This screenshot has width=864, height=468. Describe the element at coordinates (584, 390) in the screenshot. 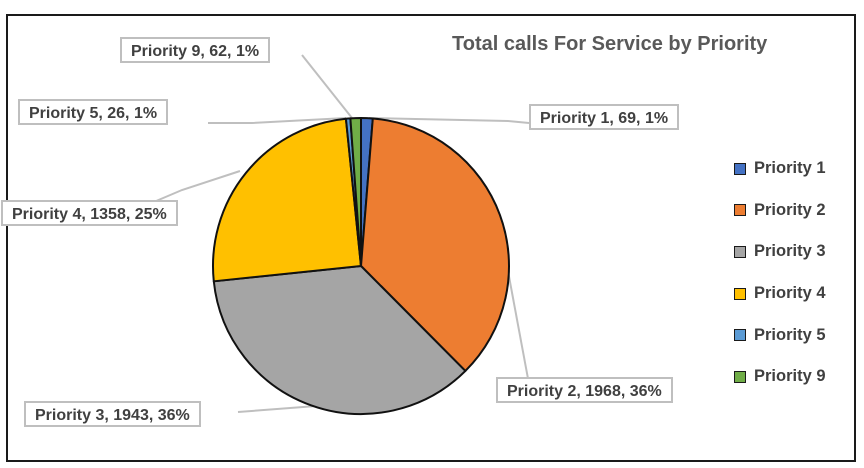

I see `data-label-priority-2: Priority 2, 1968, 36%` at that location.